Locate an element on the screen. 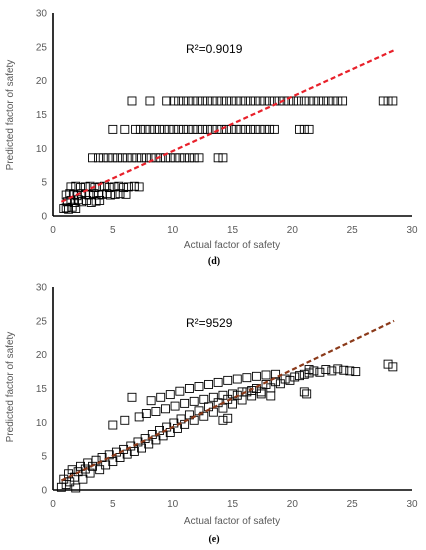  y-axis-label: Predicted factor of safety is located at coordinates (10, 387).